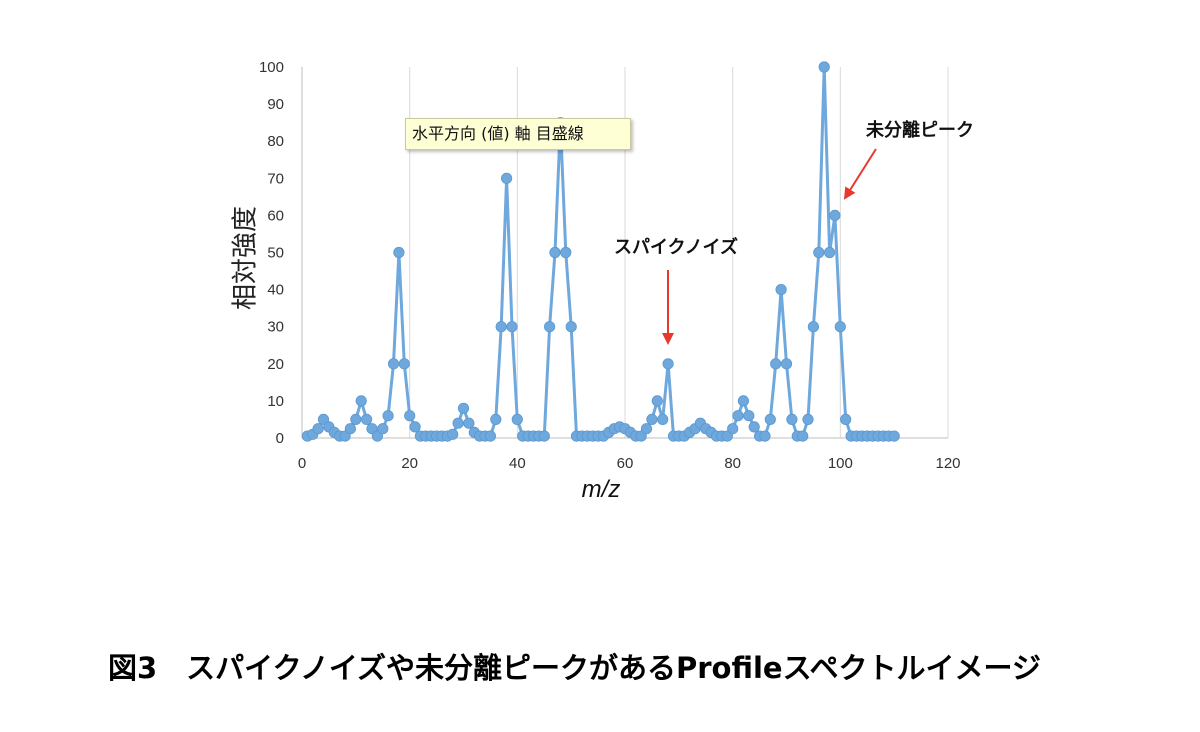 Image resolution: width=1200 pixels, height=732 pixels. I want to click on y-tick-label: 80, so click(275, 141).